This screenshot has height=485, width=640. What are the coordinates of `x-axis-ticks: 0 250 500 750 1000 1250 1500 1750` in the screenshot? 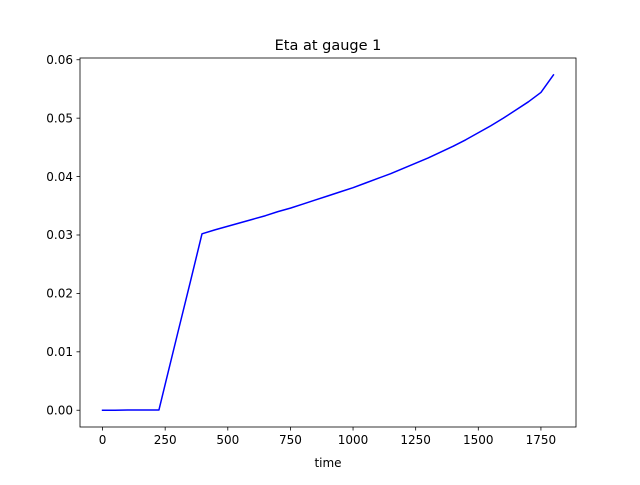 It's located at (327, 437).